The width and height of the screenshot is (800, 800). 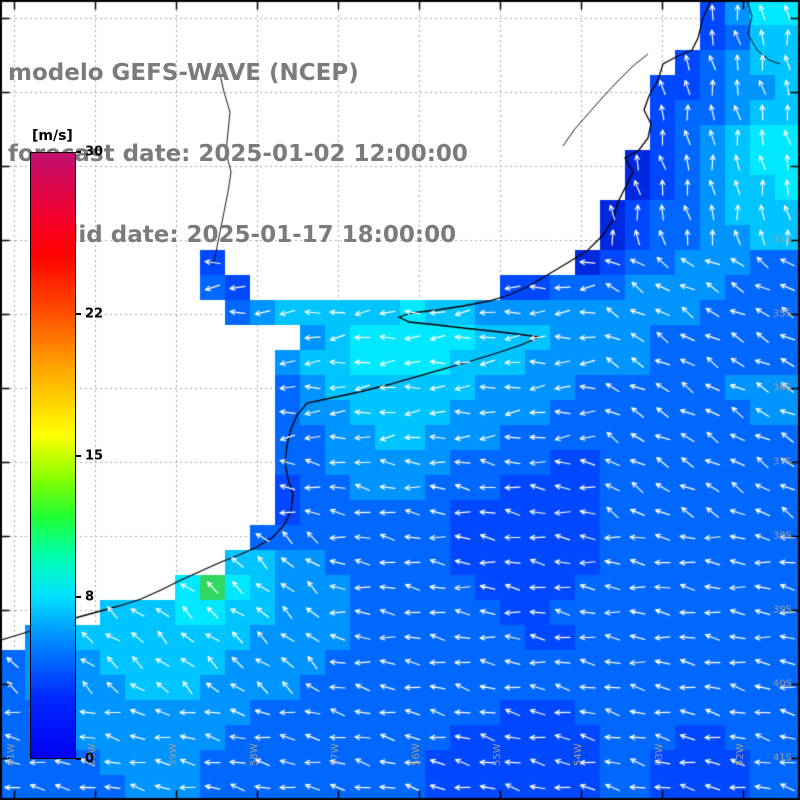 What do you see at coordinates (53, 455) in the screenshot?
I see `colorbar-gradient` at bounding box center [53, 455].